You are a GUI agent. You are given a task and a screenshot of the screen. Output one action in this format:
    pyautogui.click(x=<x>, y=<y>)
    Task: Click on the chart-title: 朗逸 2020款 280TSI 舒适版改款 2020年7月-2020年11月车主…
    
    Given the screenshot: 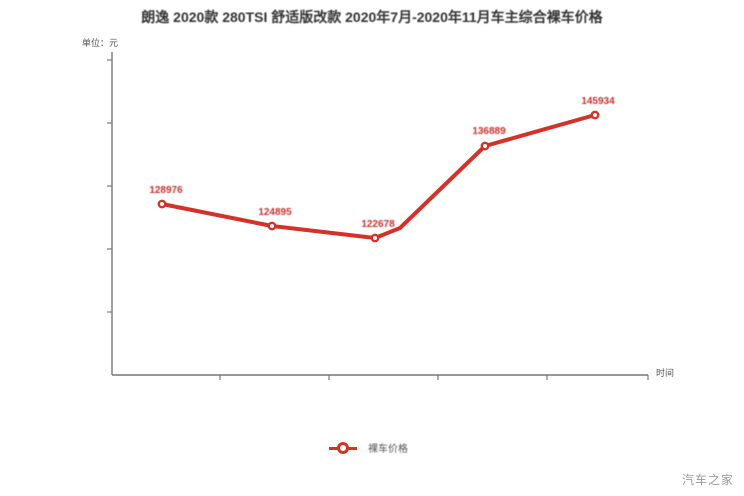 What is the action you would take?
    pyautogui.click(x=372, y=17)
    